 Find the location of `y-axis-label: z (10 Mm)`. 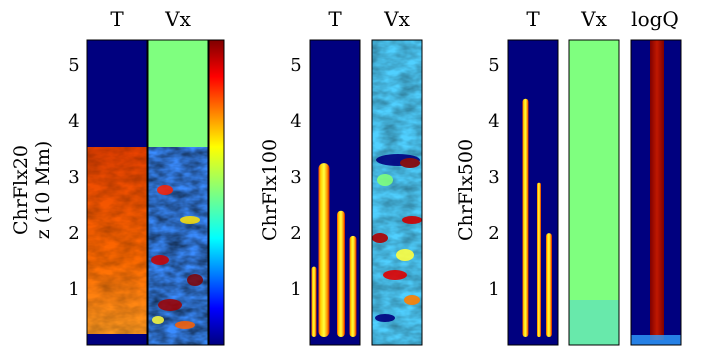

y-axis-label: z (10 Mm) is located at coordinates (43, 190).